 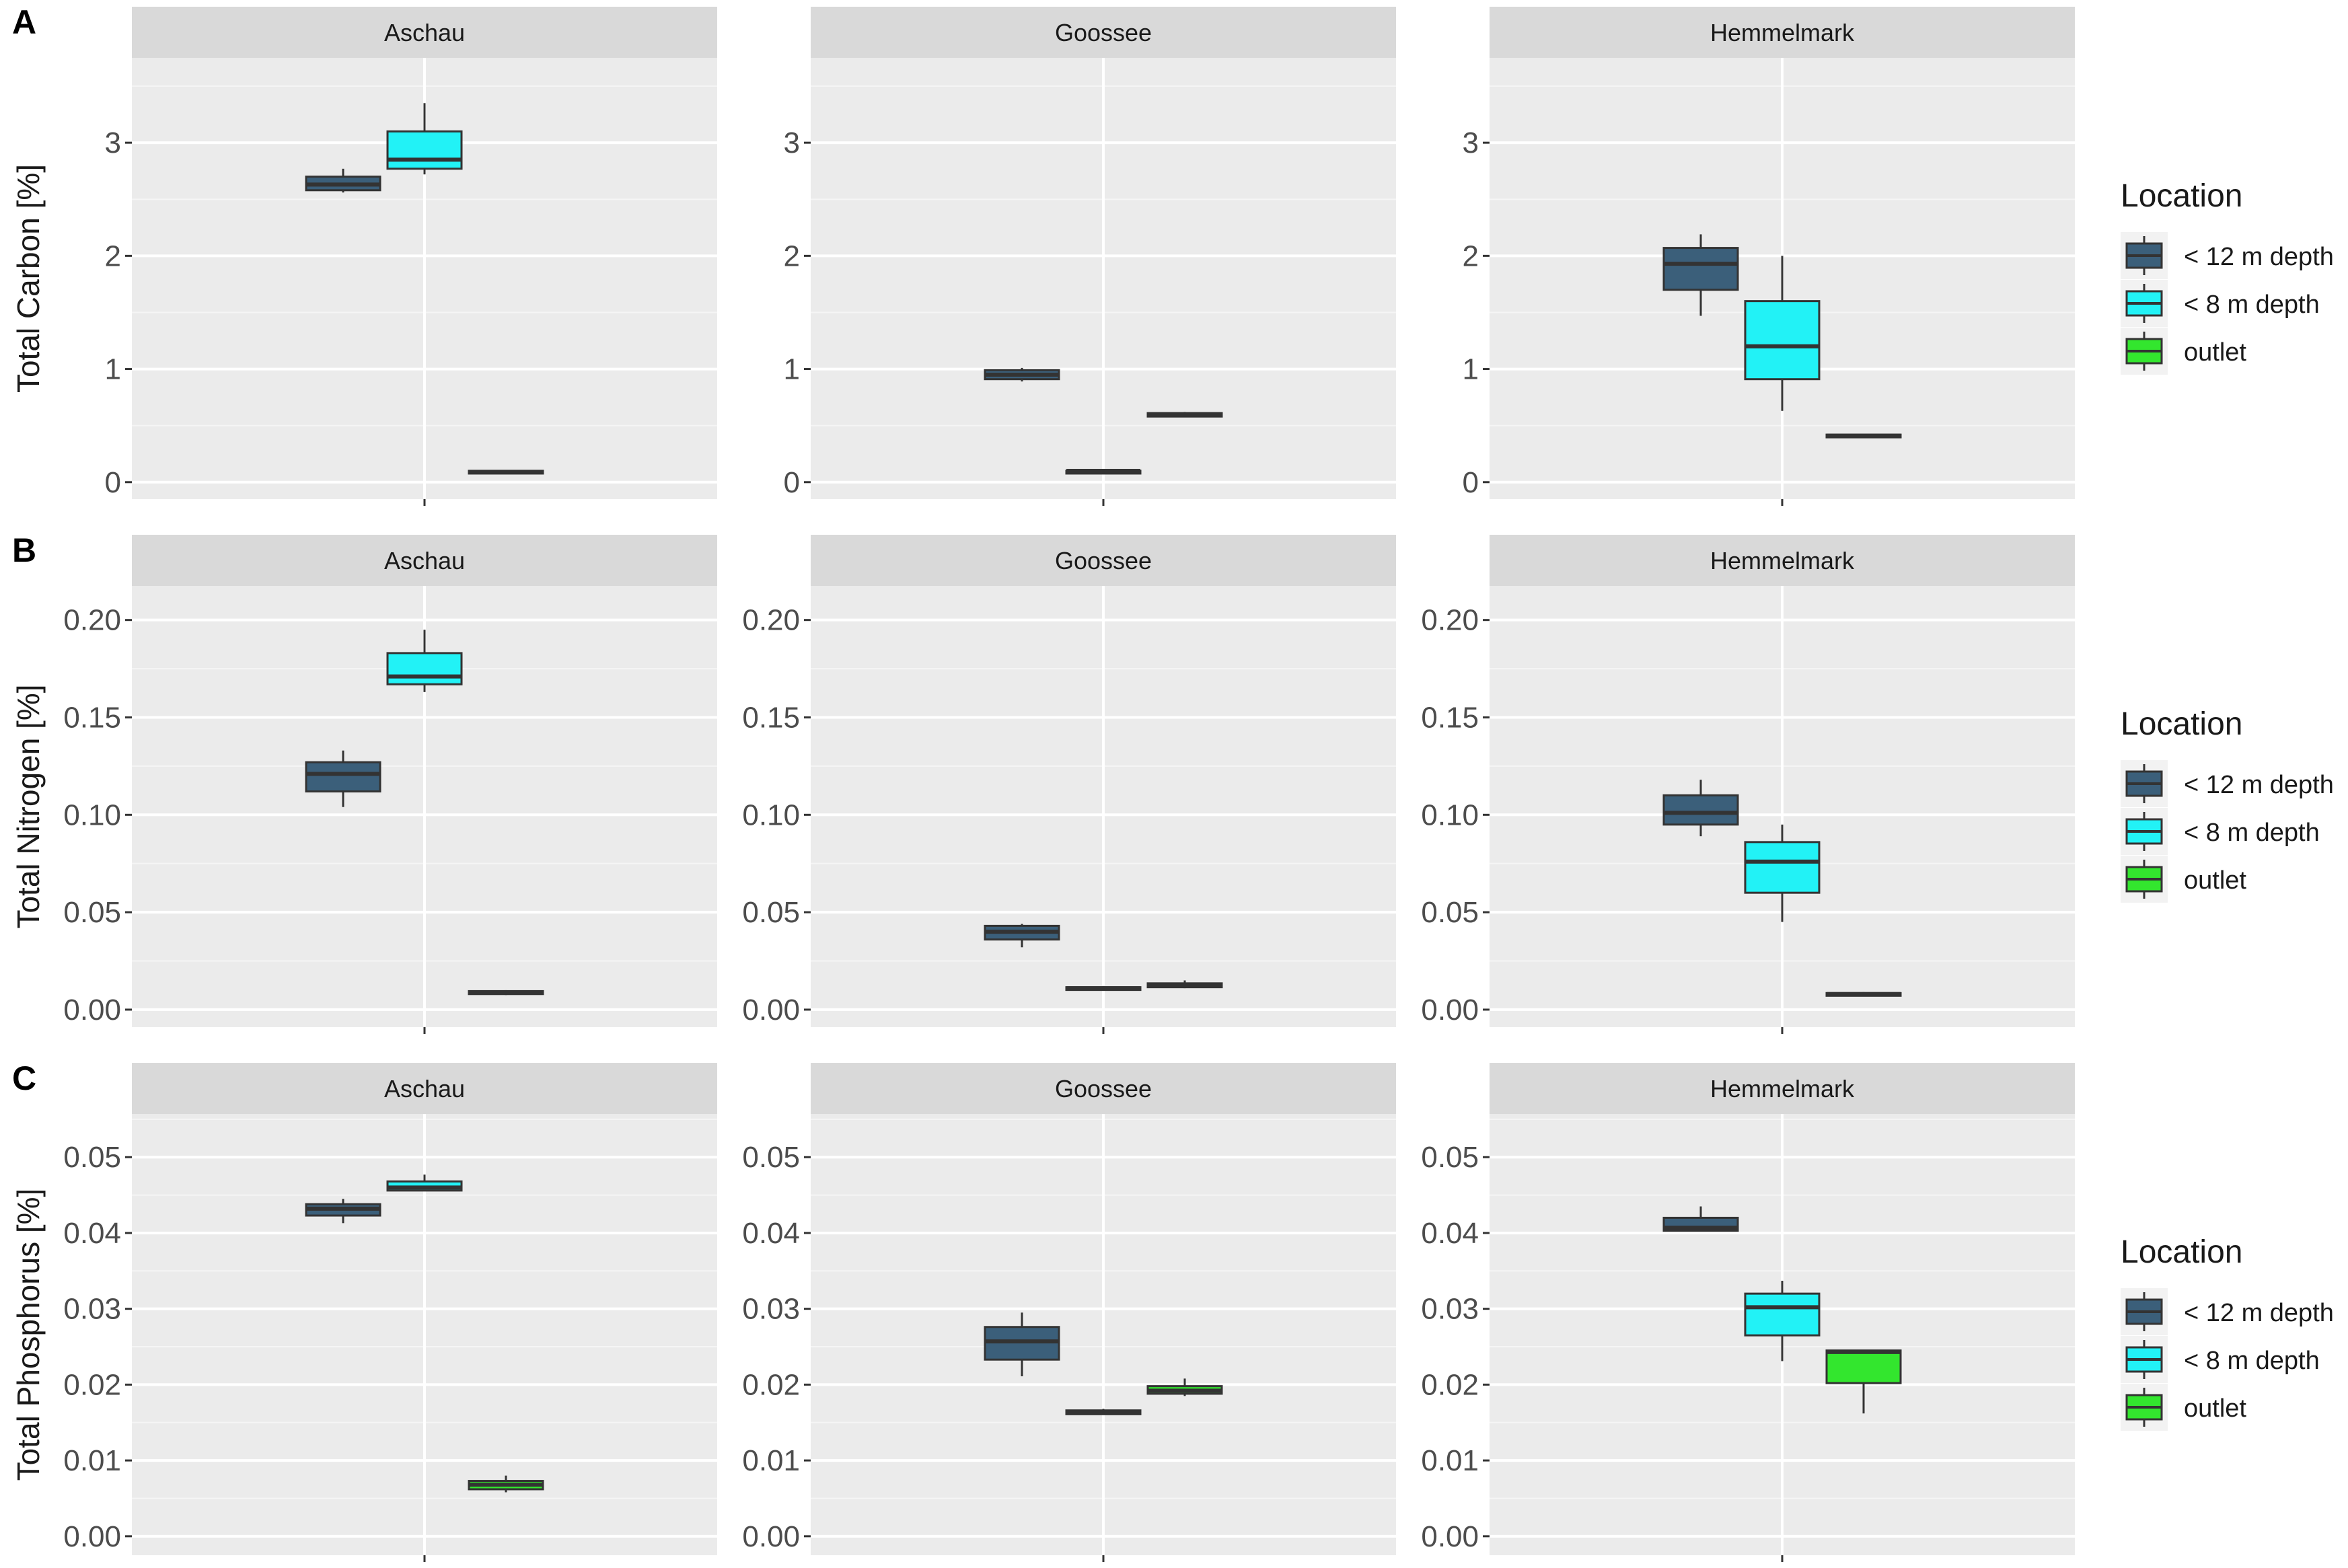 What do you see at coordinates (28, 1335) in the screenshot?
I see `y-axis-label: Total Phosphorus [%]` at bounding box center [28, 1335].